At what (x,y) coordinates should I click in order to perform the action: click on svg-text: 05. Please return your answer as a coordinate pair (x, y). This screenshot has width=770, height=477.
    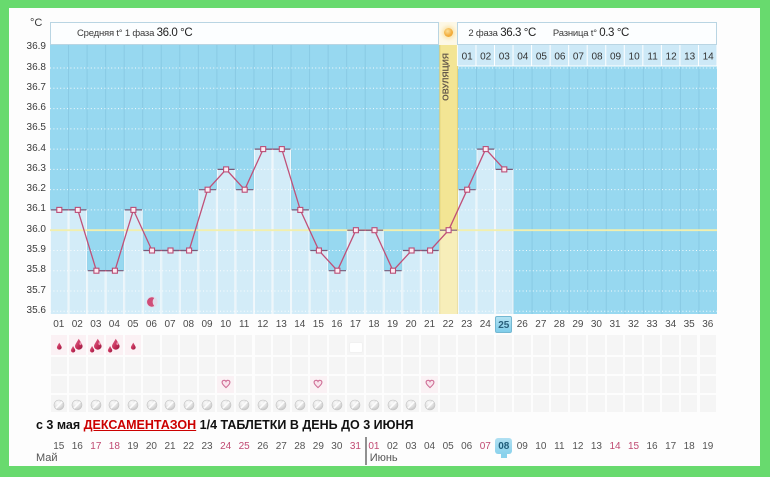
    Looking at the image, I should click on (541, 56).